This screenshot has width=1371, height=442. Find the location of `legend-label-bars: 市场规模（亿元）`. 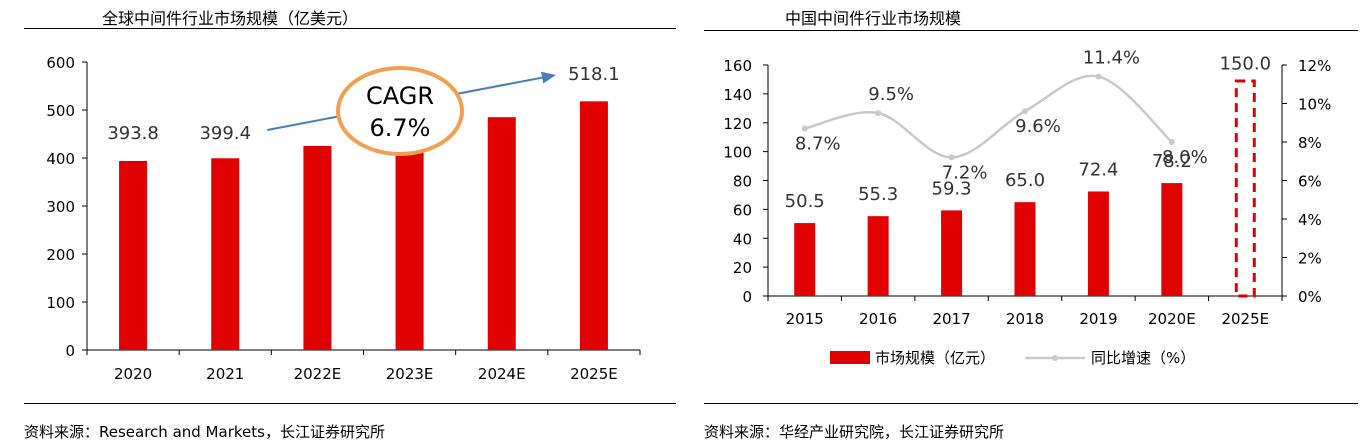

legend-label-bars: 市场规模（亿元） is located at coordinates (935, 358).